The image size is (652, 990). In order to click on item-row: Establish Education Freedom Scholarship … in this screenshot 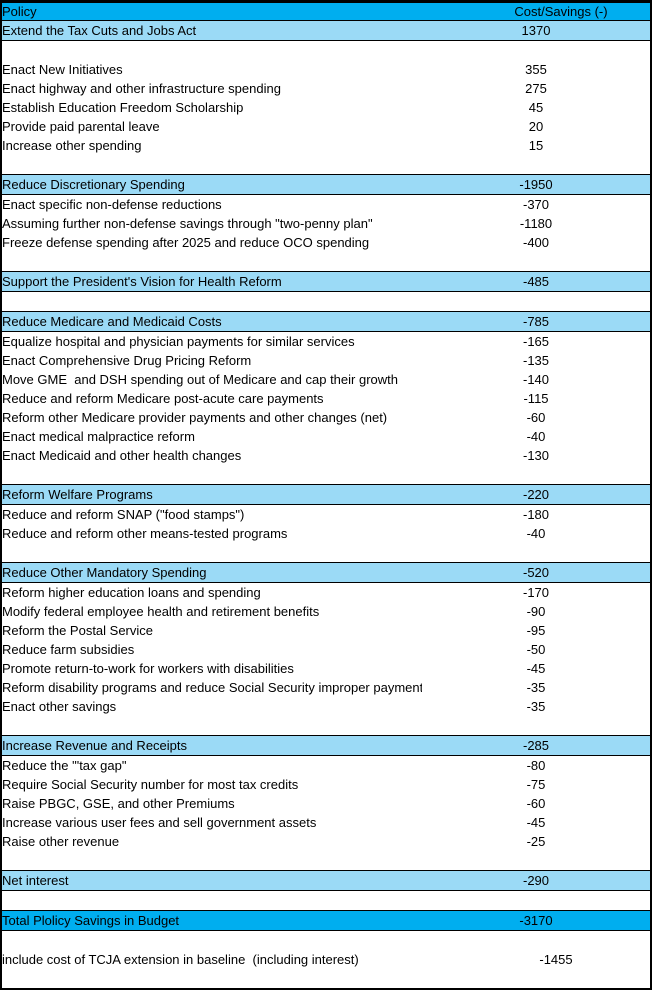, I will do `click(326, 107)`.